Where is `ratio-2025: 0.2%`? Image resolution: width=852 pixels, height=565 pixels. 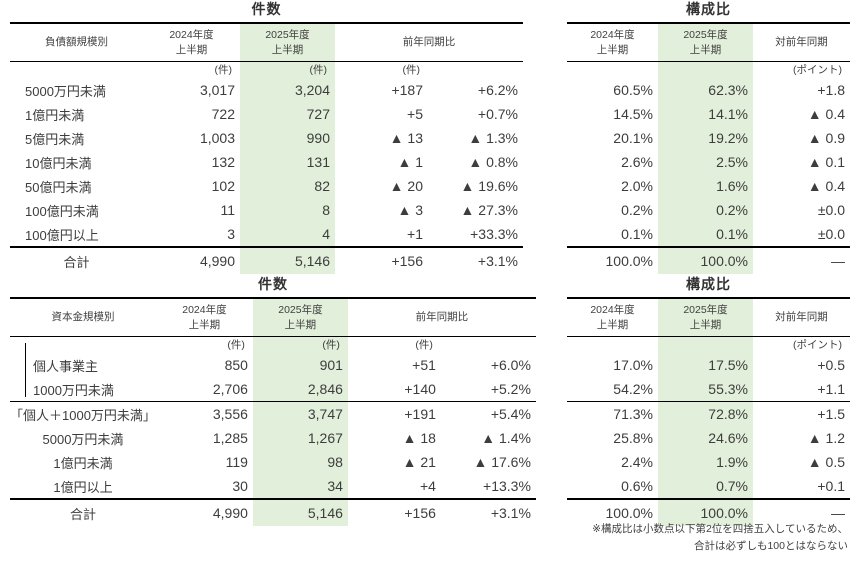
ratio-2025: 0.2% is located at coordinates (705, 210).